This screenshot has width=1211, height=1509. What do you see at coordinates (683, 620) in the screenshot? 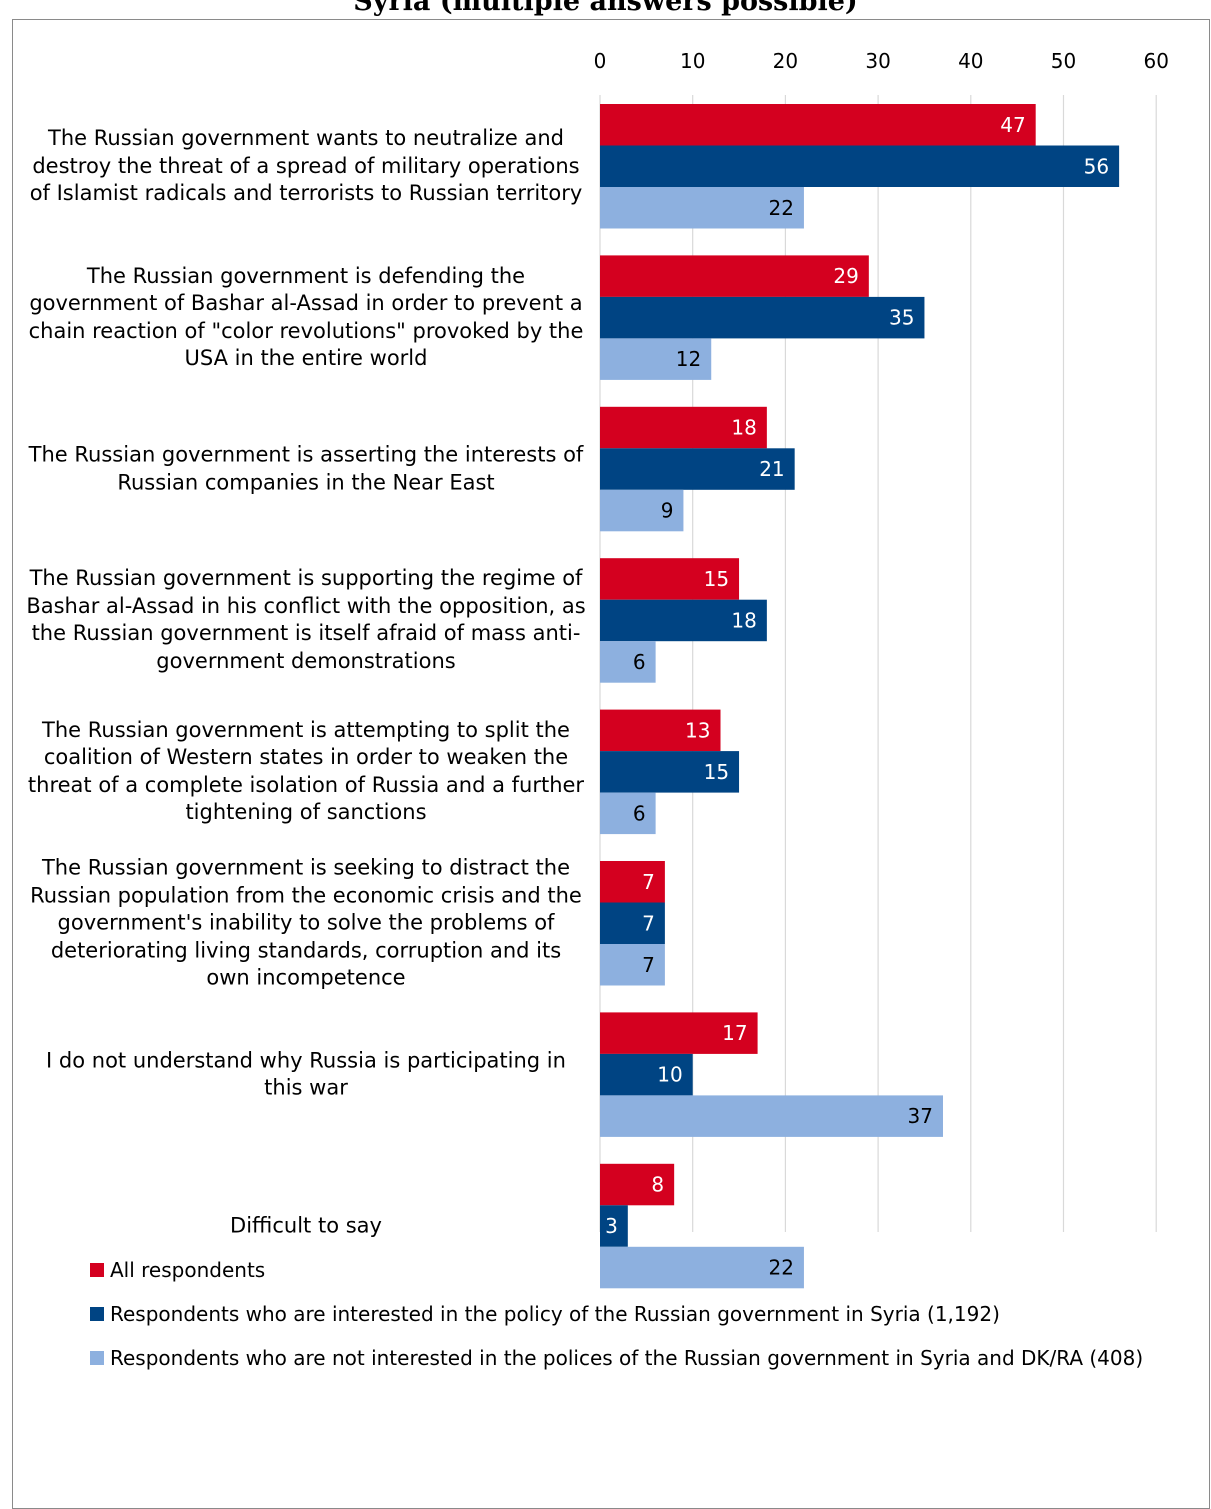
I see `bar-c3-s1` at bounding box center [683, 620].